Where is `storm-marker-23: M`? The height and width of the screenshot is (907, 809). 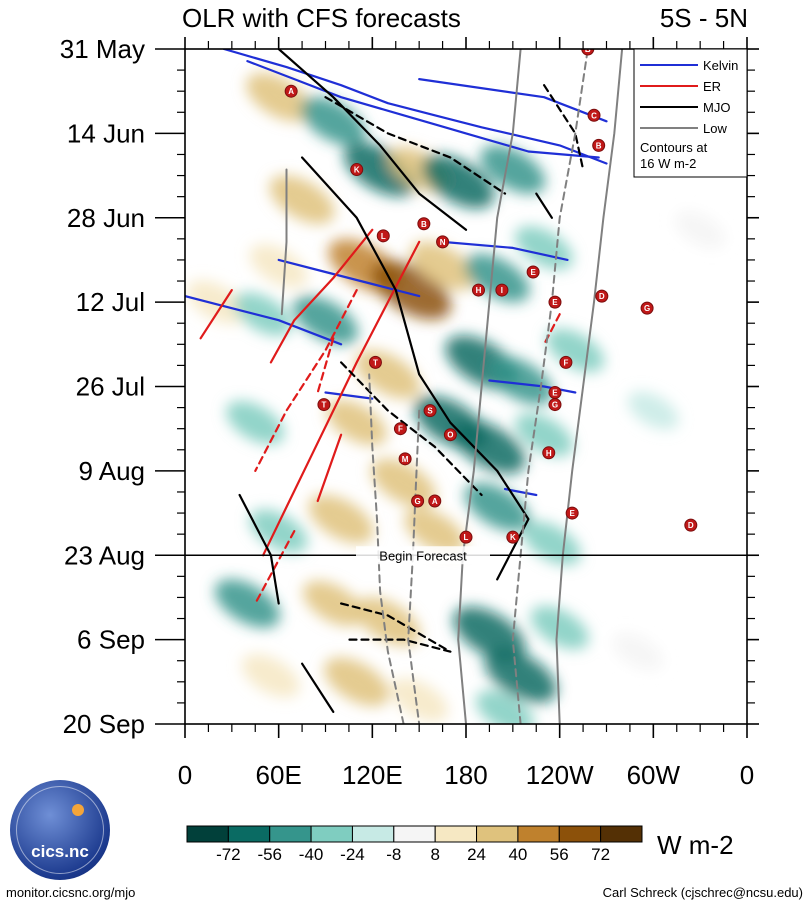
storm-marker-23: M is located at coordinates (405, 459).